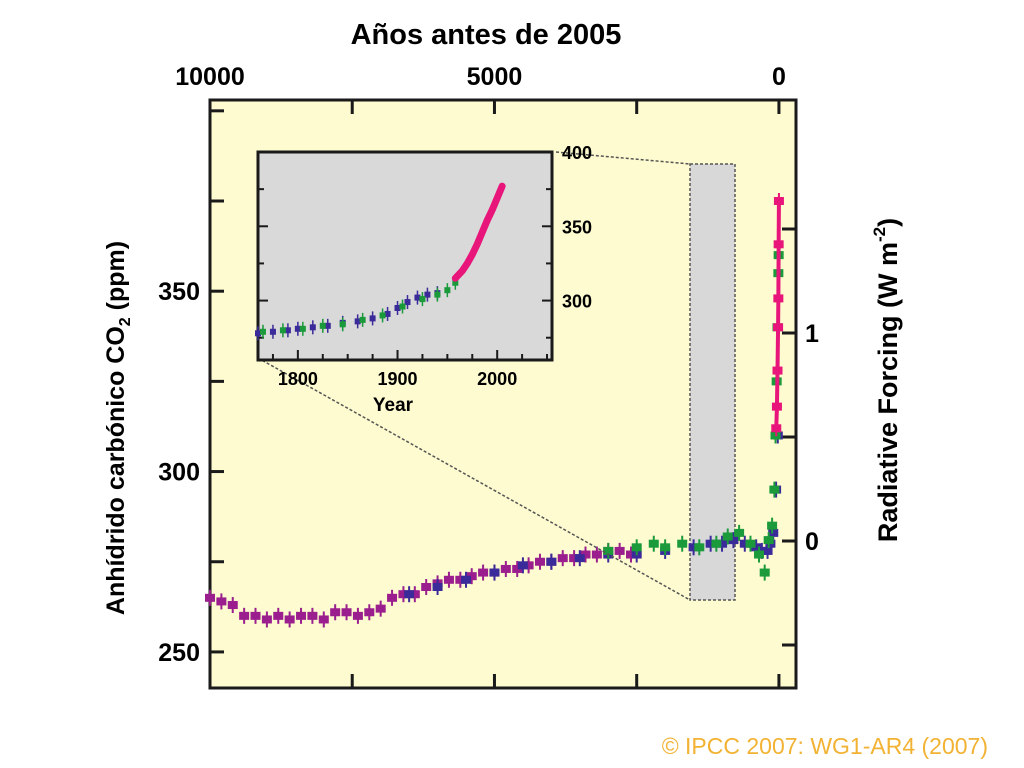 The height and width of the screenshot is (768, 1024). Describe the element at coordinates (712, 382) in the screenshot. I see `highlight-region` at that location.